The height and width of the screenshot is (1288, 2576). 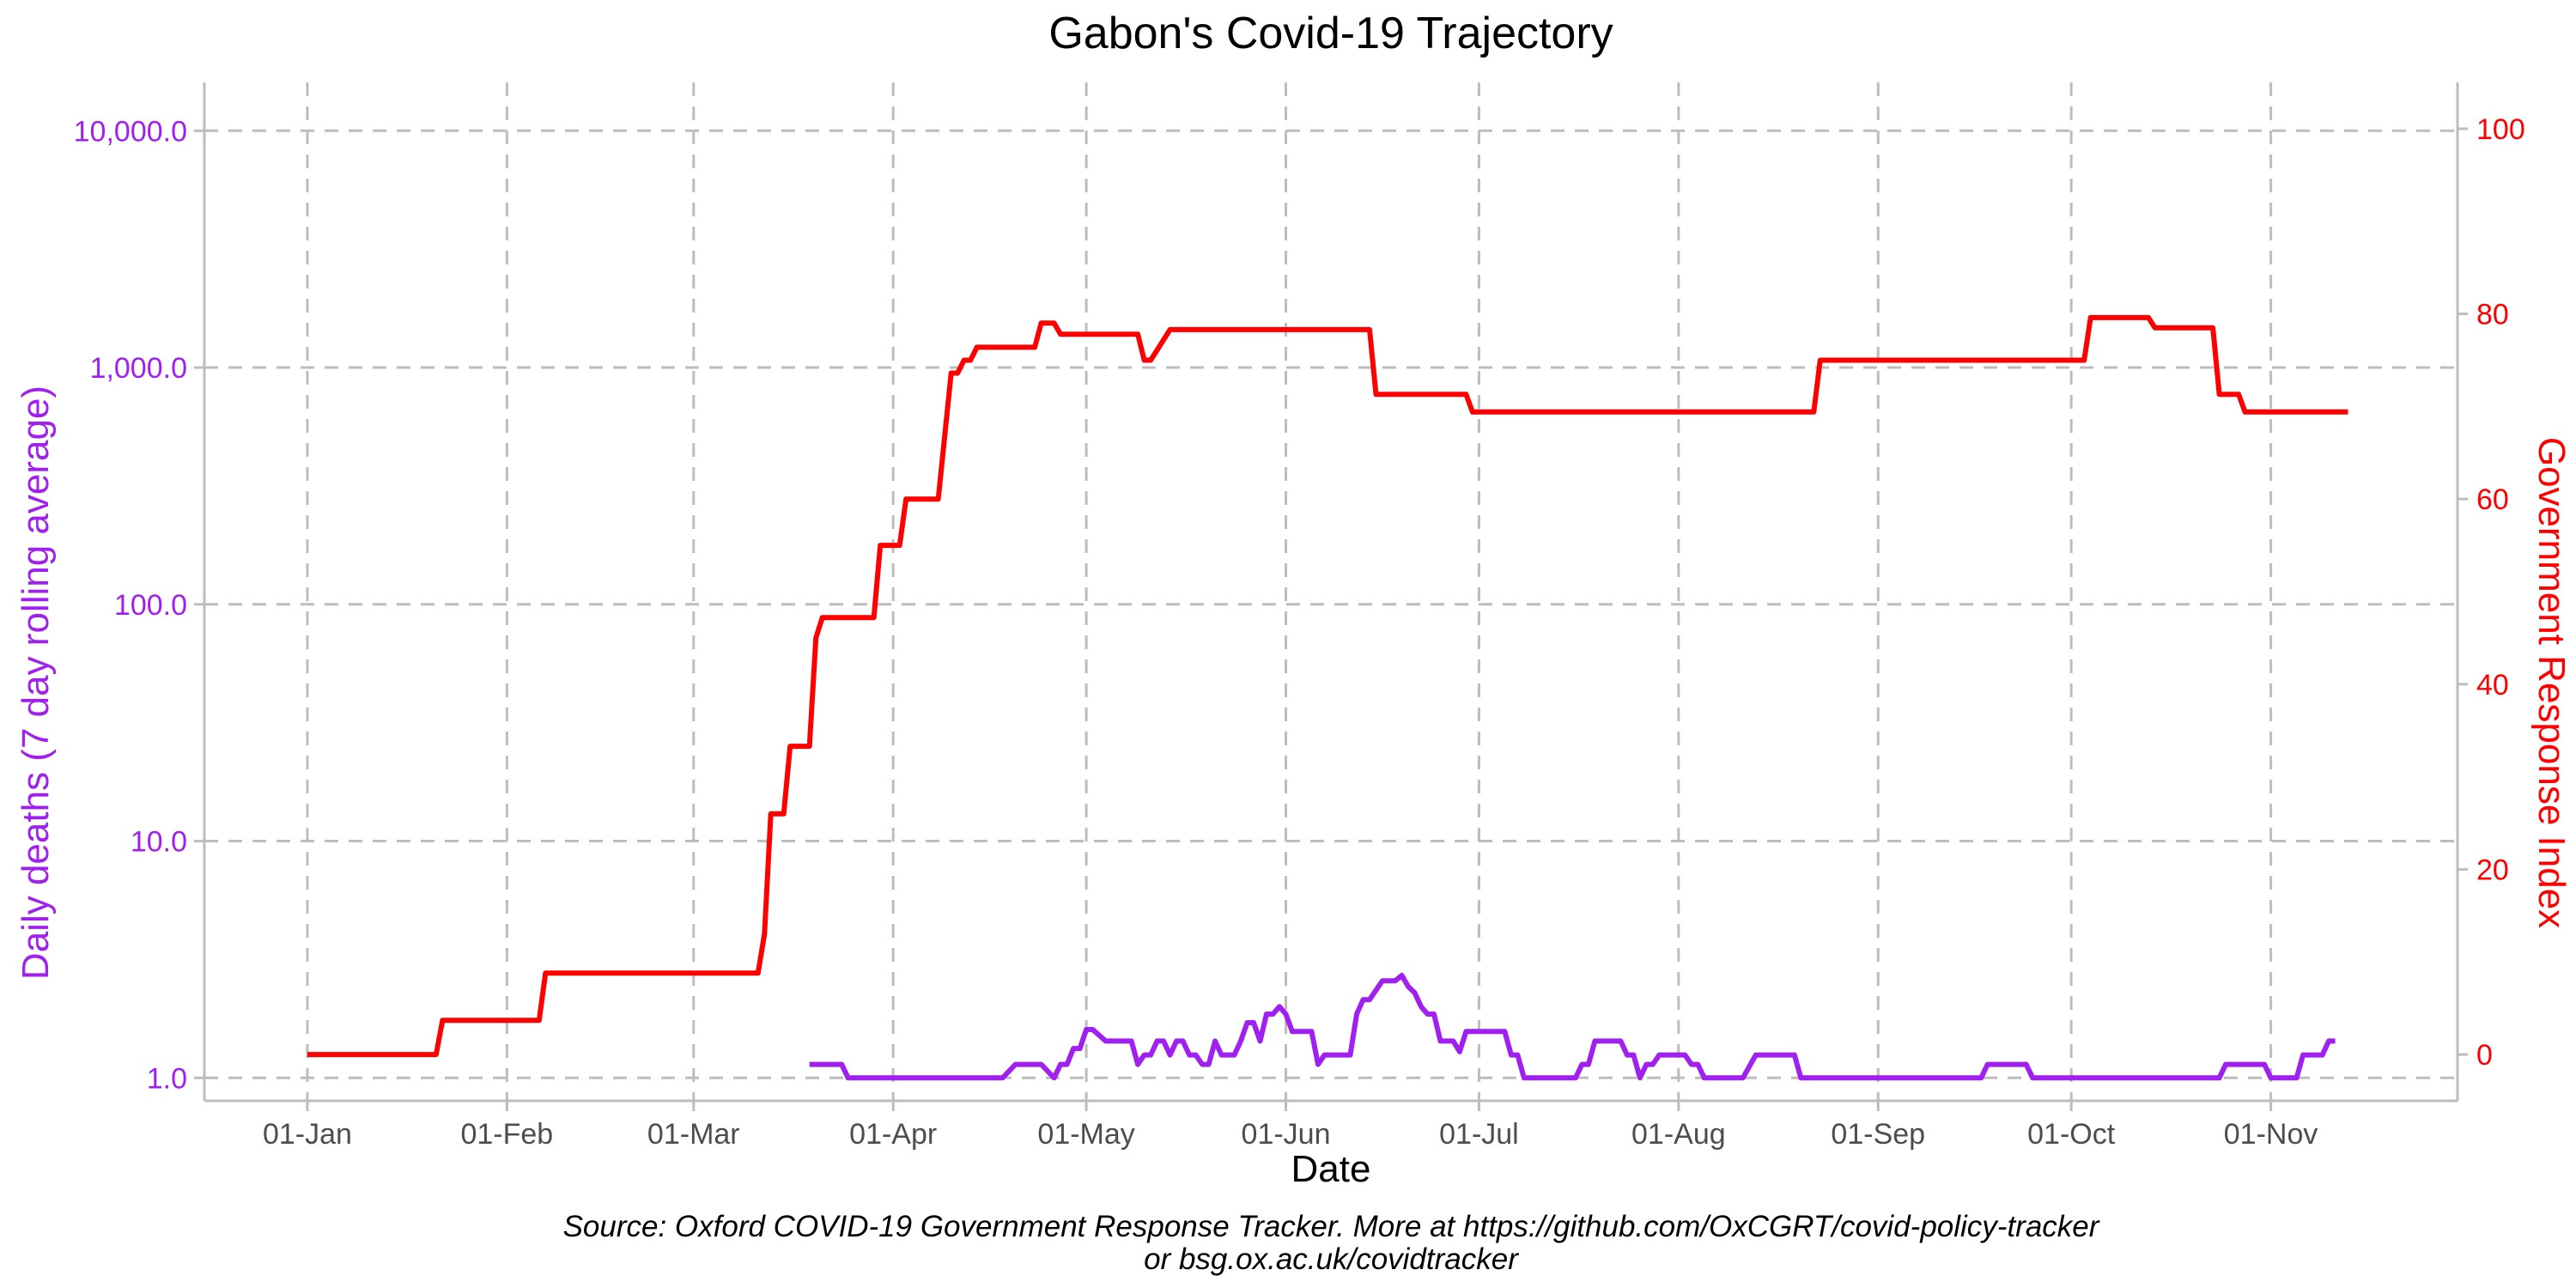 I want to click on right-y-tick-label: 0, so click(x=2485, y=1056).